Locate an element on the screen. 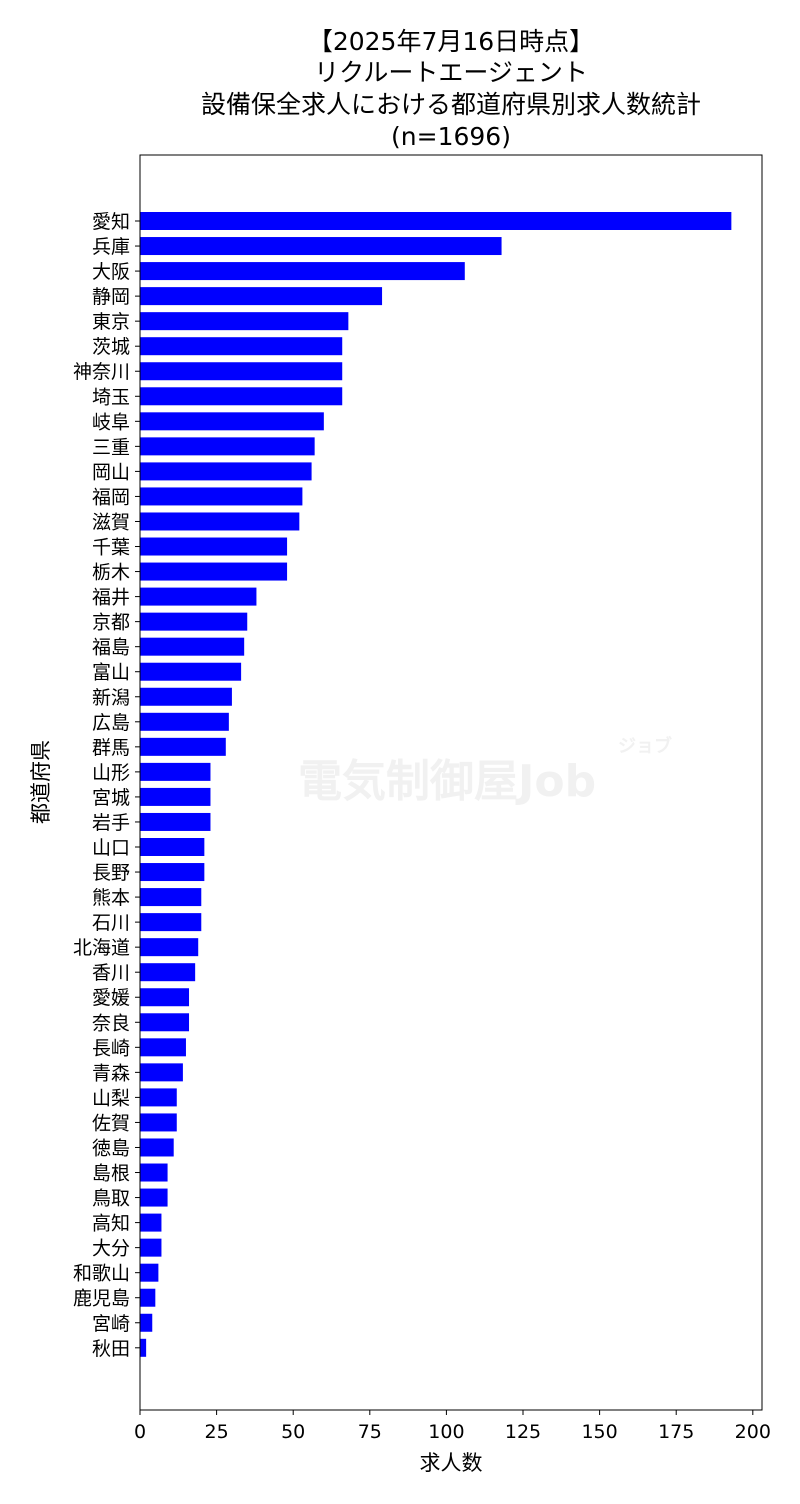 The width and height of the screenshot is (800, 1504). category-label: 愛知 is located at coordinates (111, 222).